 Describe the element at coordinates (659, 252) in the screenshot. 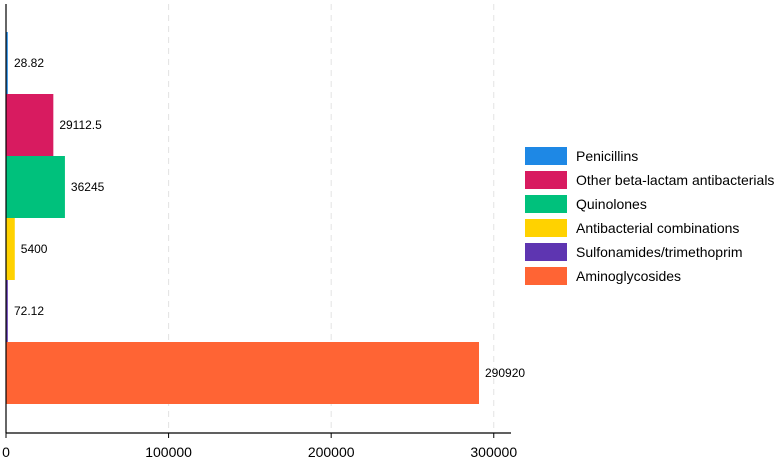

I see `legend-label-5: Sulfonamides/trimethoprim` at that location.